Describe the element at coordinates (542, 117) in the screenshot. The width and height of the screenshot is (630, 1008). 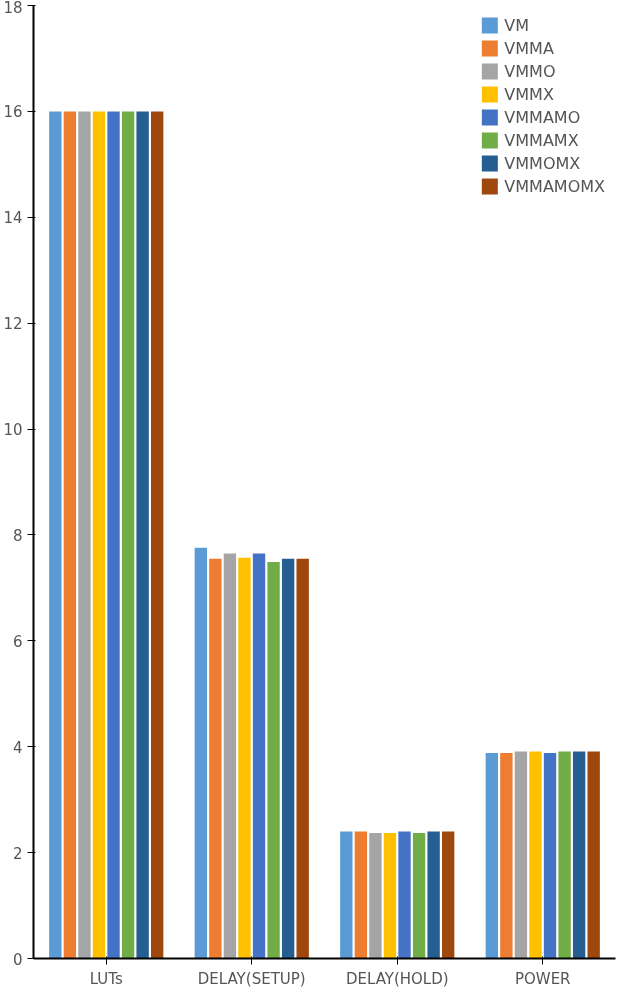
I see `legend-label: VMMAMO` at that location.